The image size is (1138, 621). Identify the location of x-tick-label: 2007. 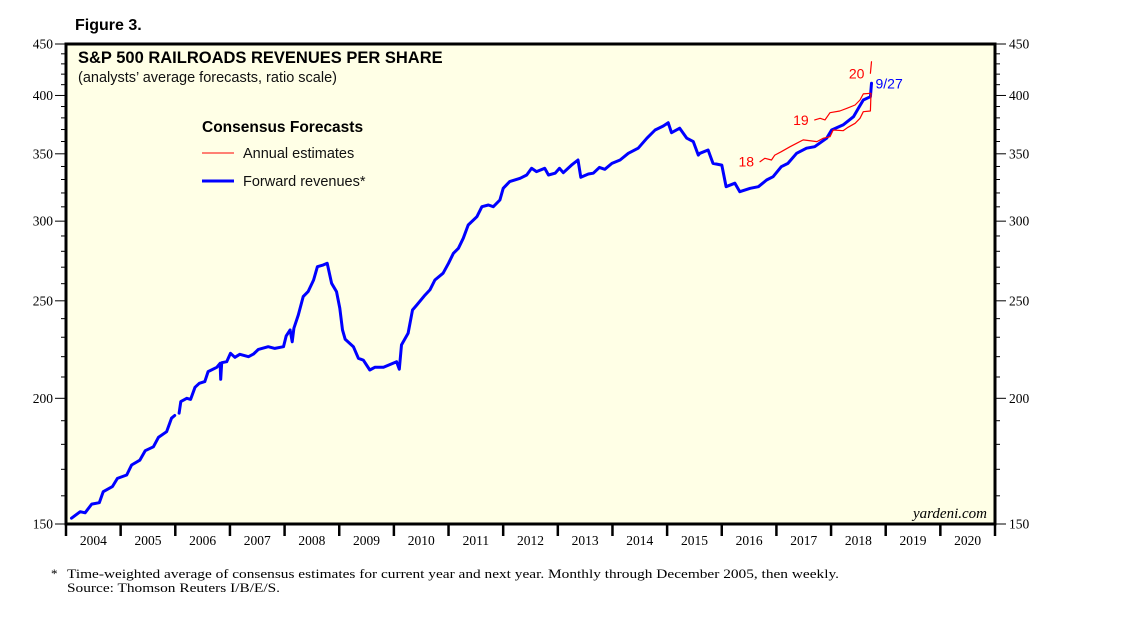
(257, 540).